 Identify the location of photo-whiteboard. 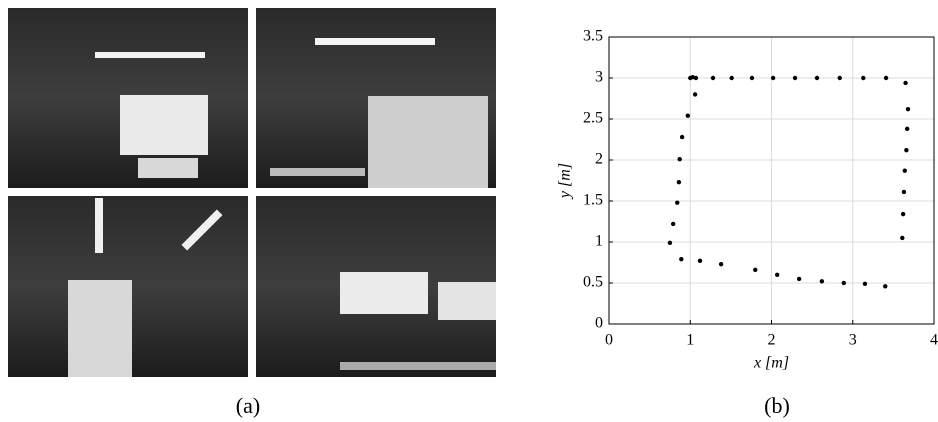
(164, 125).